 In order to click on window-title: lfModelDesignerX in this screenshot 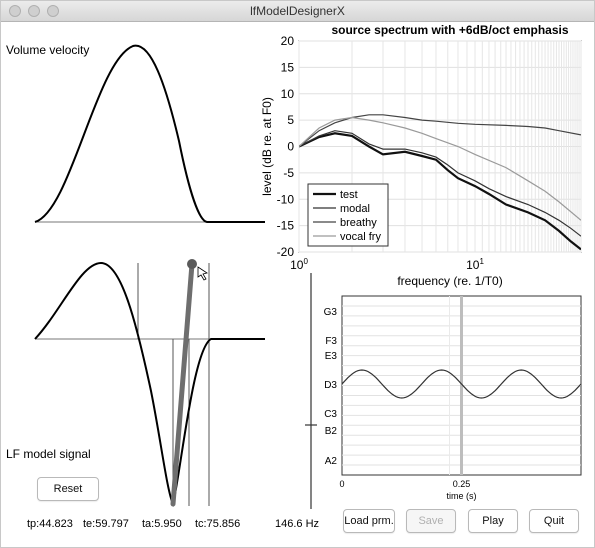, I will do `click(297, 11)`.